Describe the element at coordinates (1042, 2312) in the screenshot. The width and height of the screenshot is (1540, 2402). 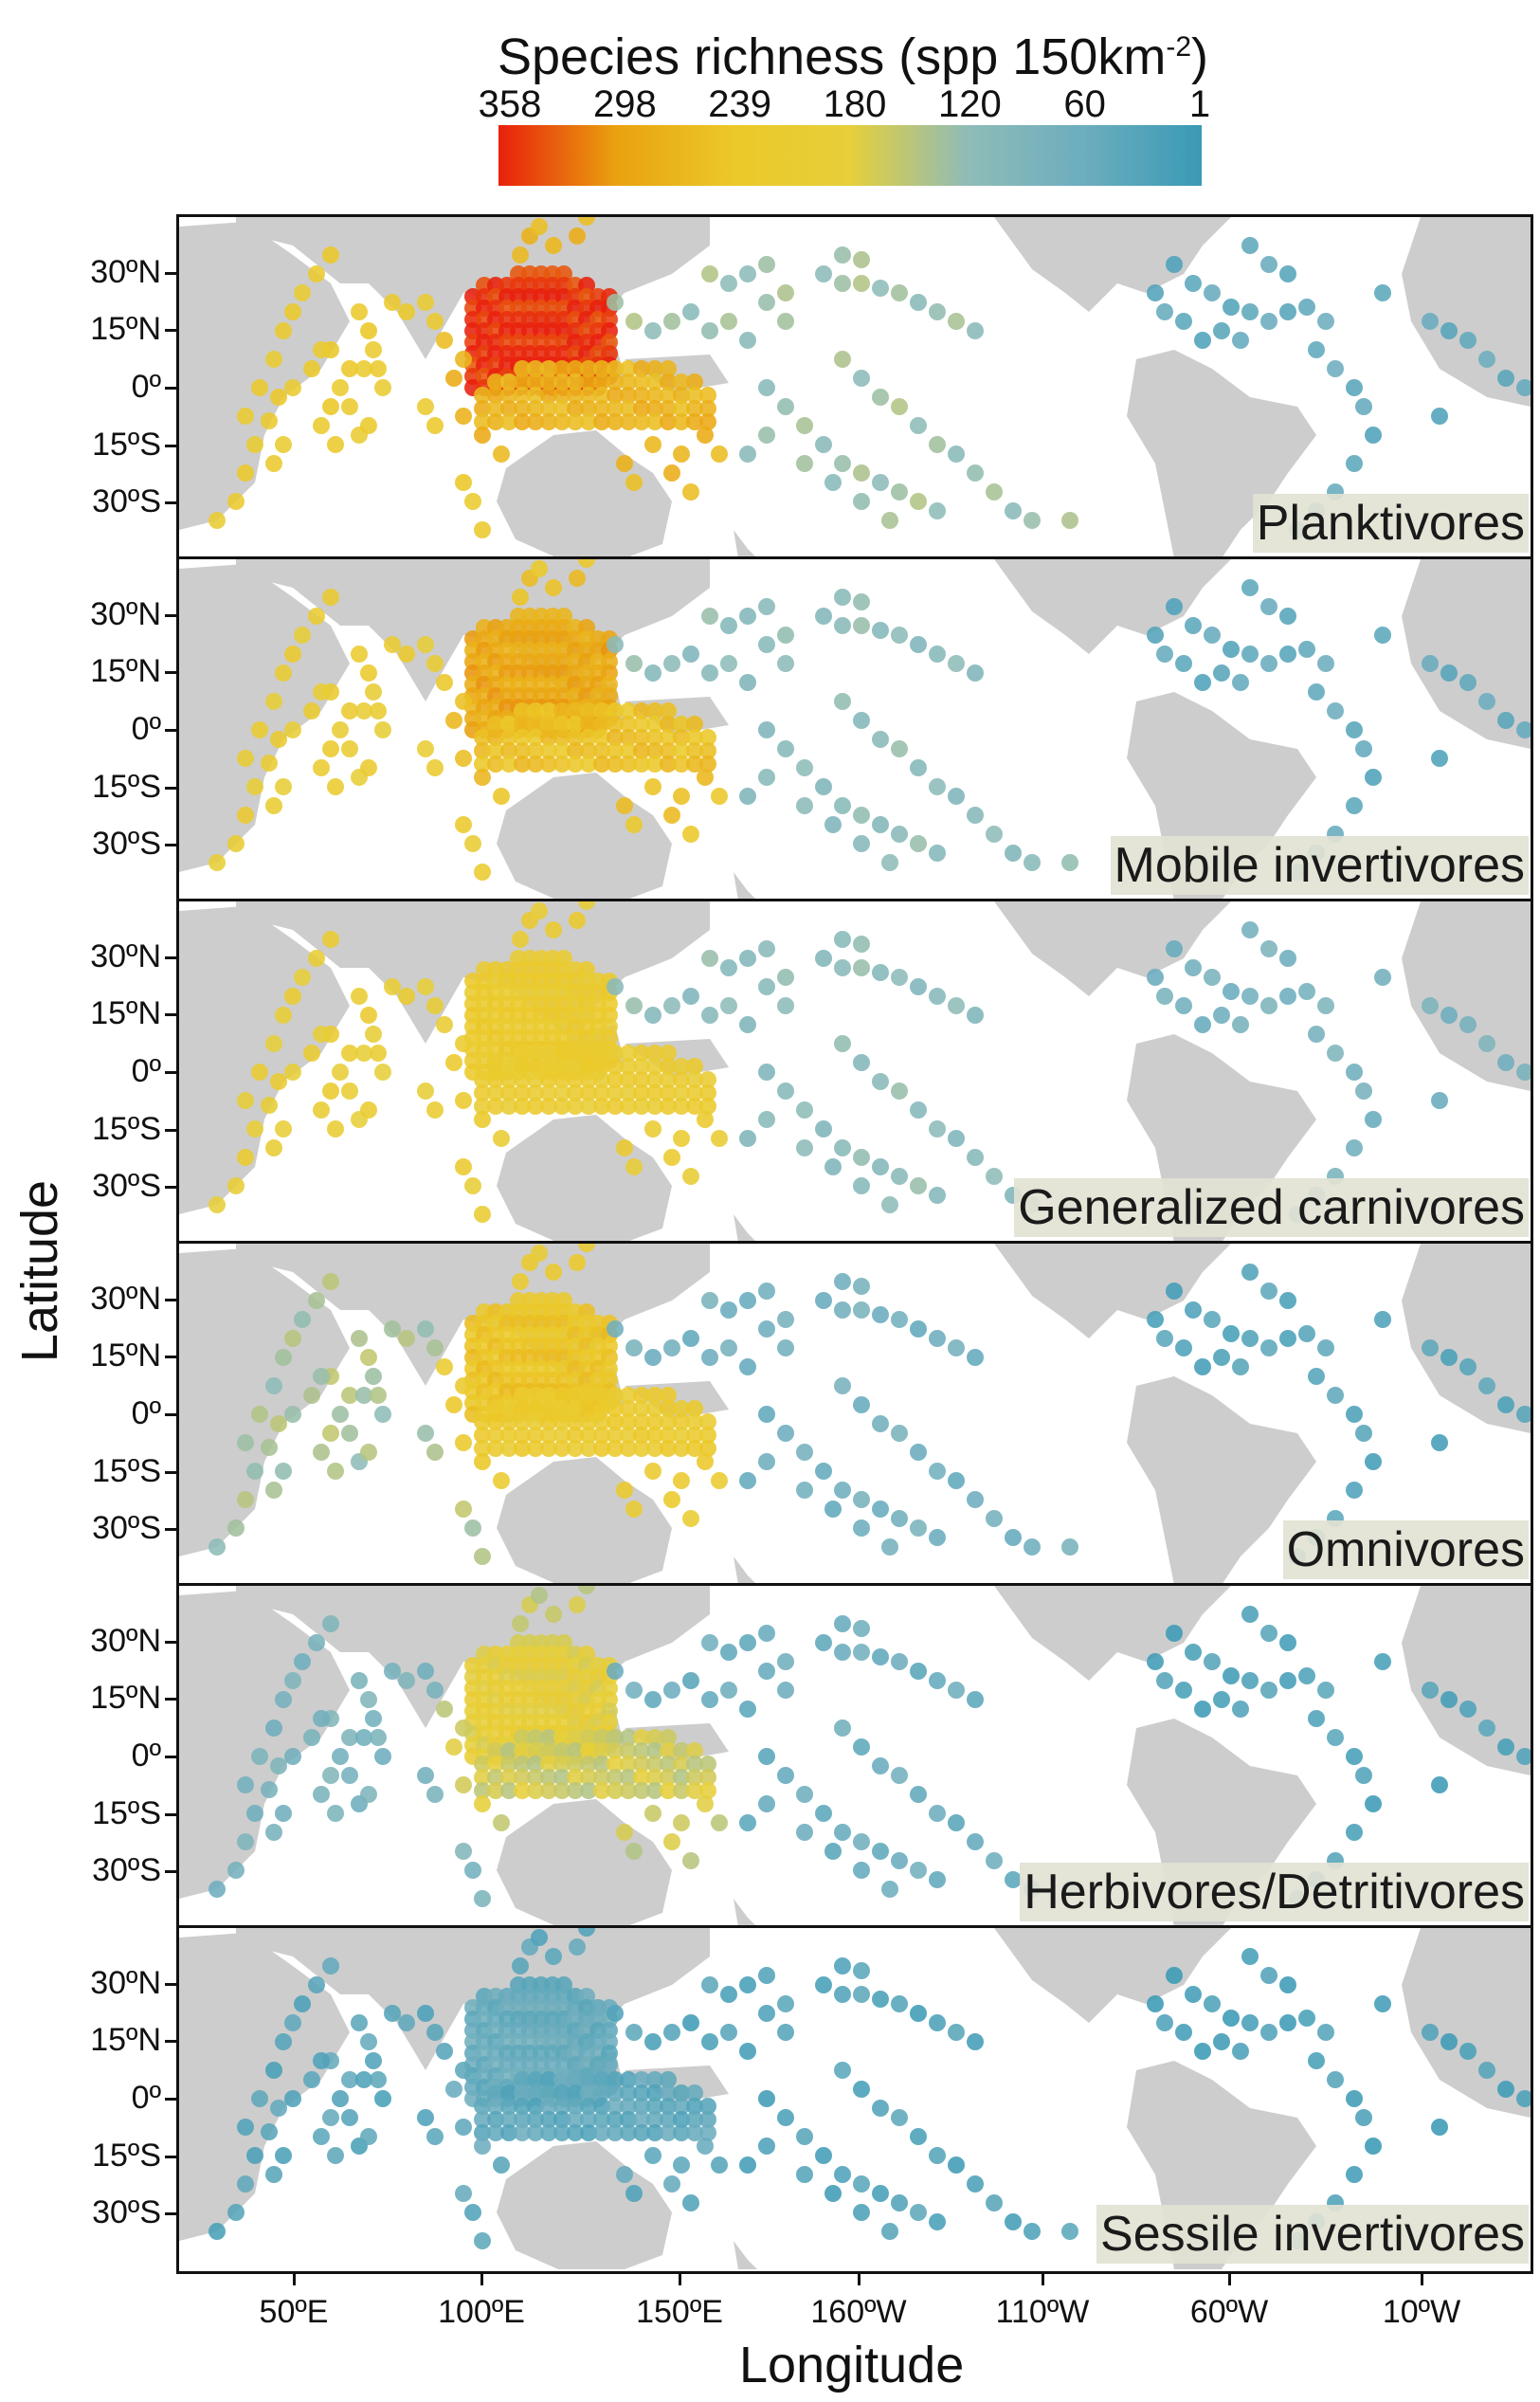
I see `x-tick-label: 110ºW` at that location.